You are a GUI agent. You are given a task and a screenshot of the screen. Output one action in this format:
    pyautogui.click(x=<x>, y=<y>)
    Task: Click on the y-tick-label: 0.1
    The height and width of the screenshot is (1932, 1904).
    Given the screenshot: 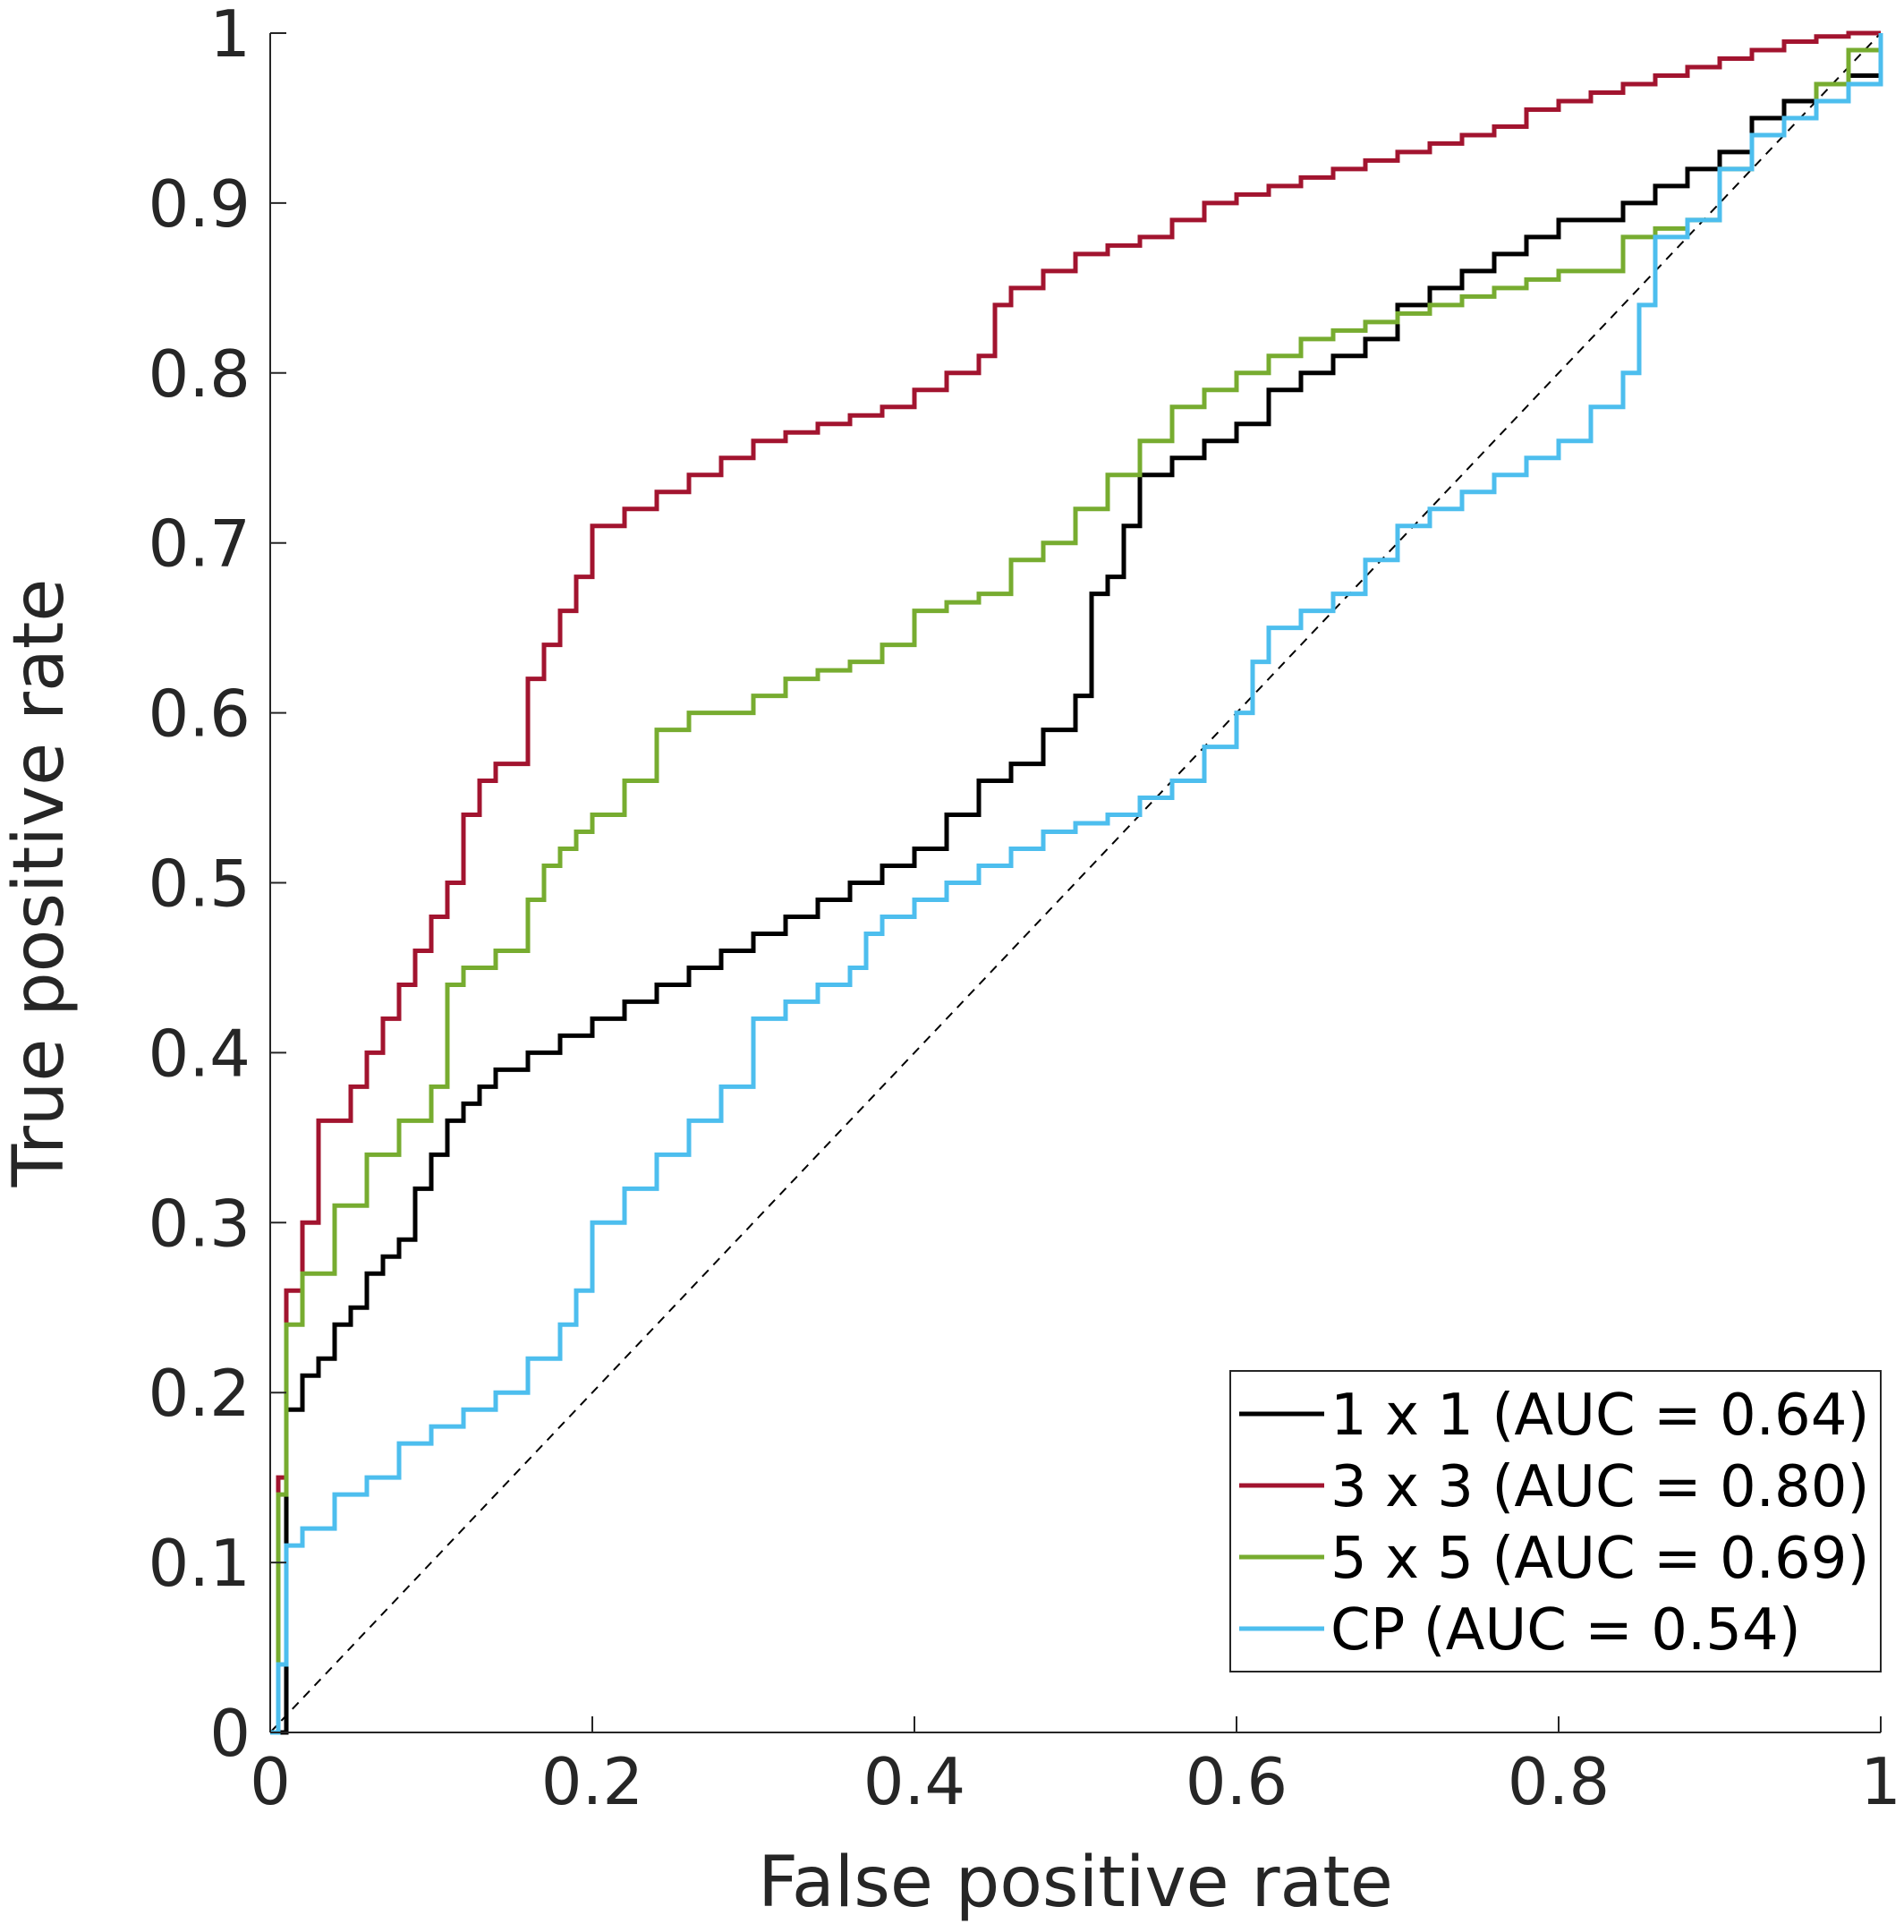 What is the action you would take?
    pyautogui.click(x=199, y=1564)
    